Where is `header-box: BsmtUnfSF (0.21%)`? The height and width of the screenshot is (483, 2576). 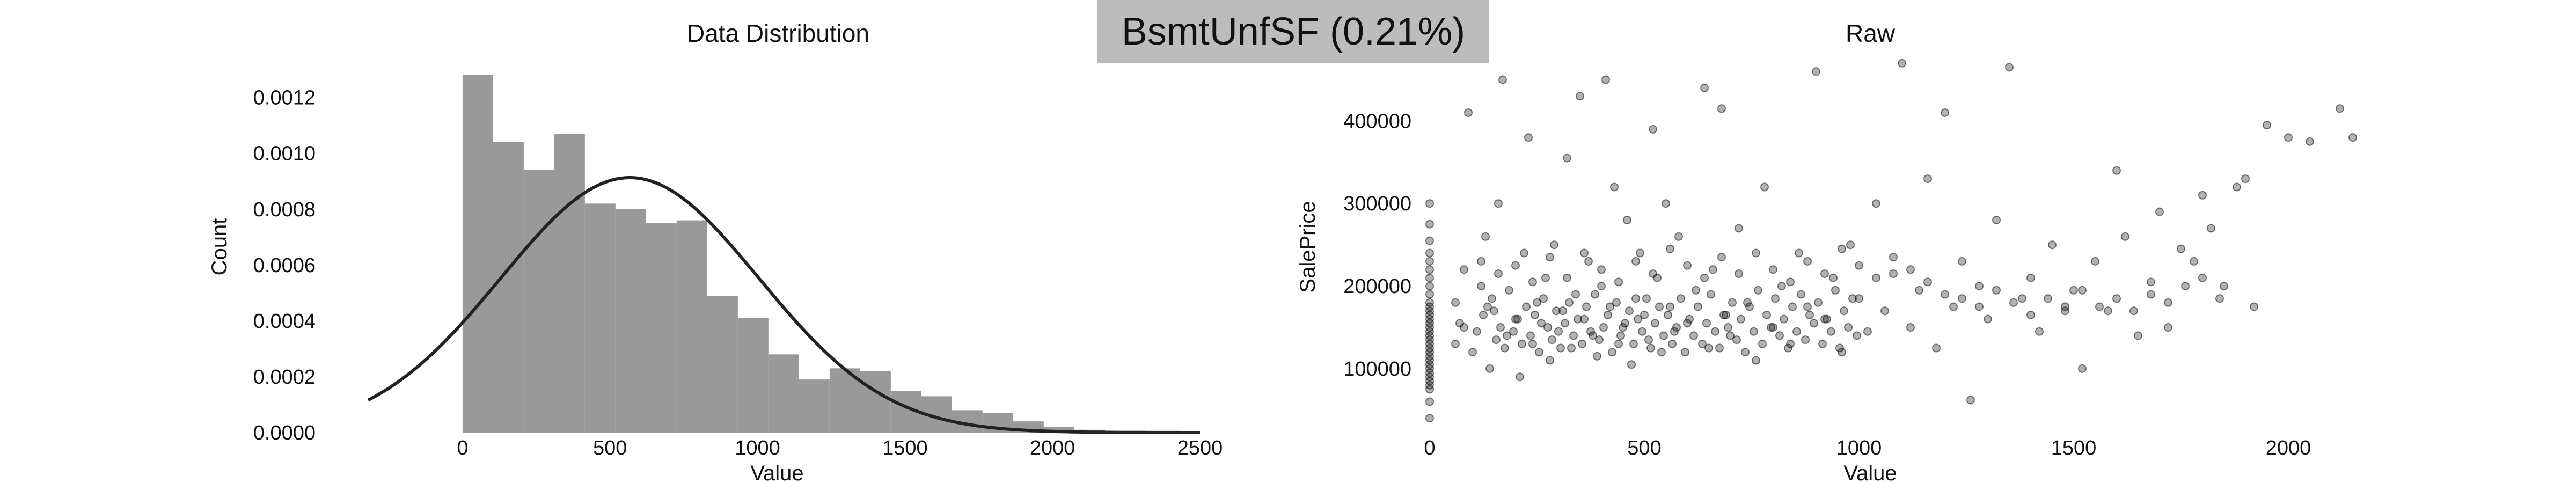
header-box: BsmtUnfSF (0.21%) is located at coordinates (1293, 31).